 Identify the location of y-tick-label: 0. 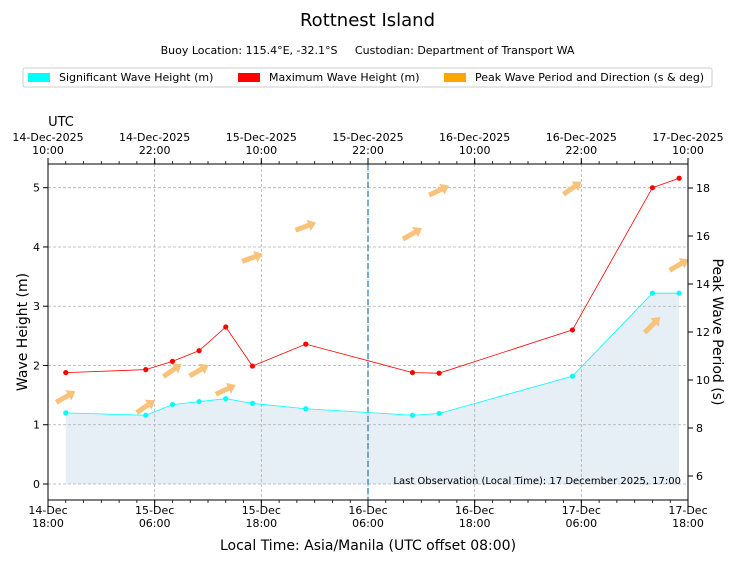
(36, 484).